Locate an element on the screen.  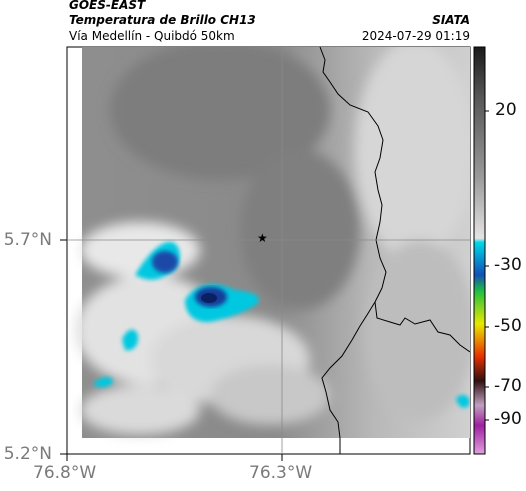
star-marker-icon: ★ is located at coordinates (262, 238).